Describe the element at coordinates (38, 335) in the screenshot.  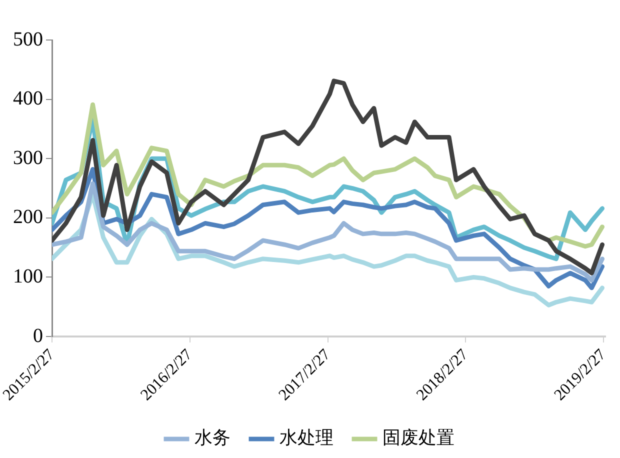
I see `y-tick-label: 0` at that location.